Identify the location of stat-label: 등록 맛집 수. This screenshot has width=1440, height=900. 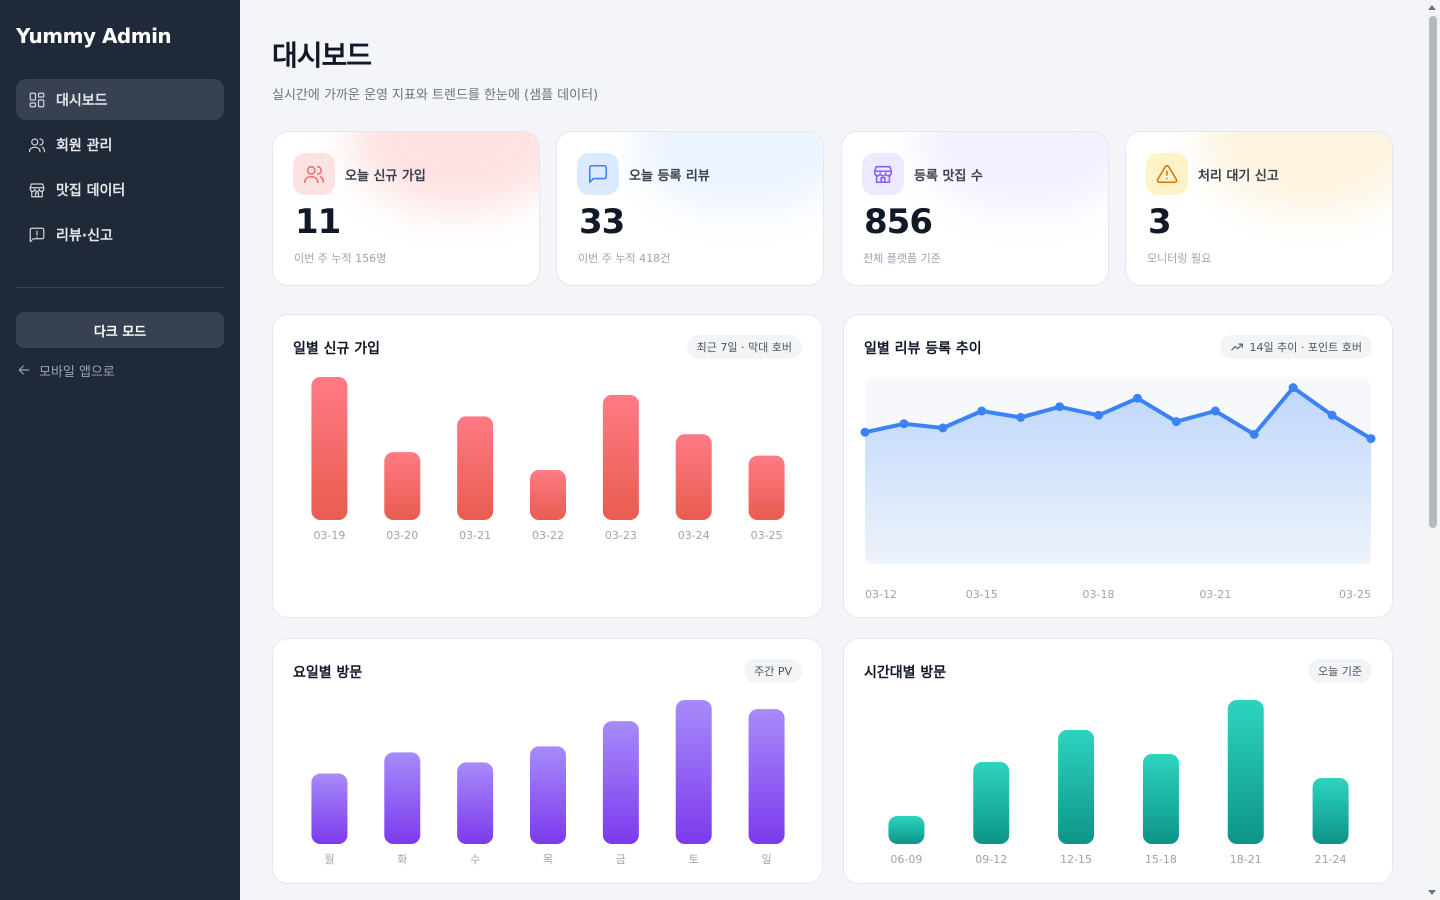
(948, 176).